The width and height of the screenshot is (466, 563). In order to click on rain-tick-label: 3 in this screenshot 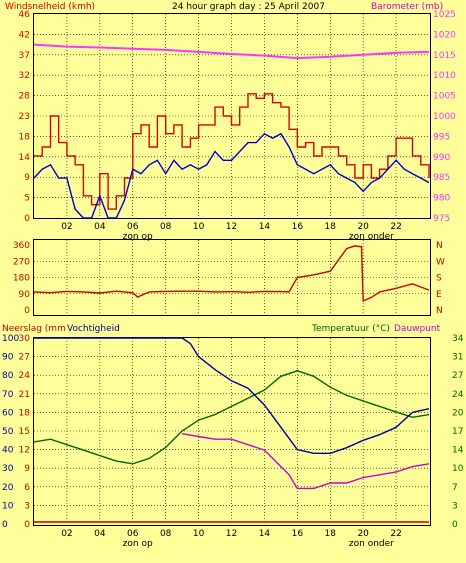, I will do `click(27, 506)`.